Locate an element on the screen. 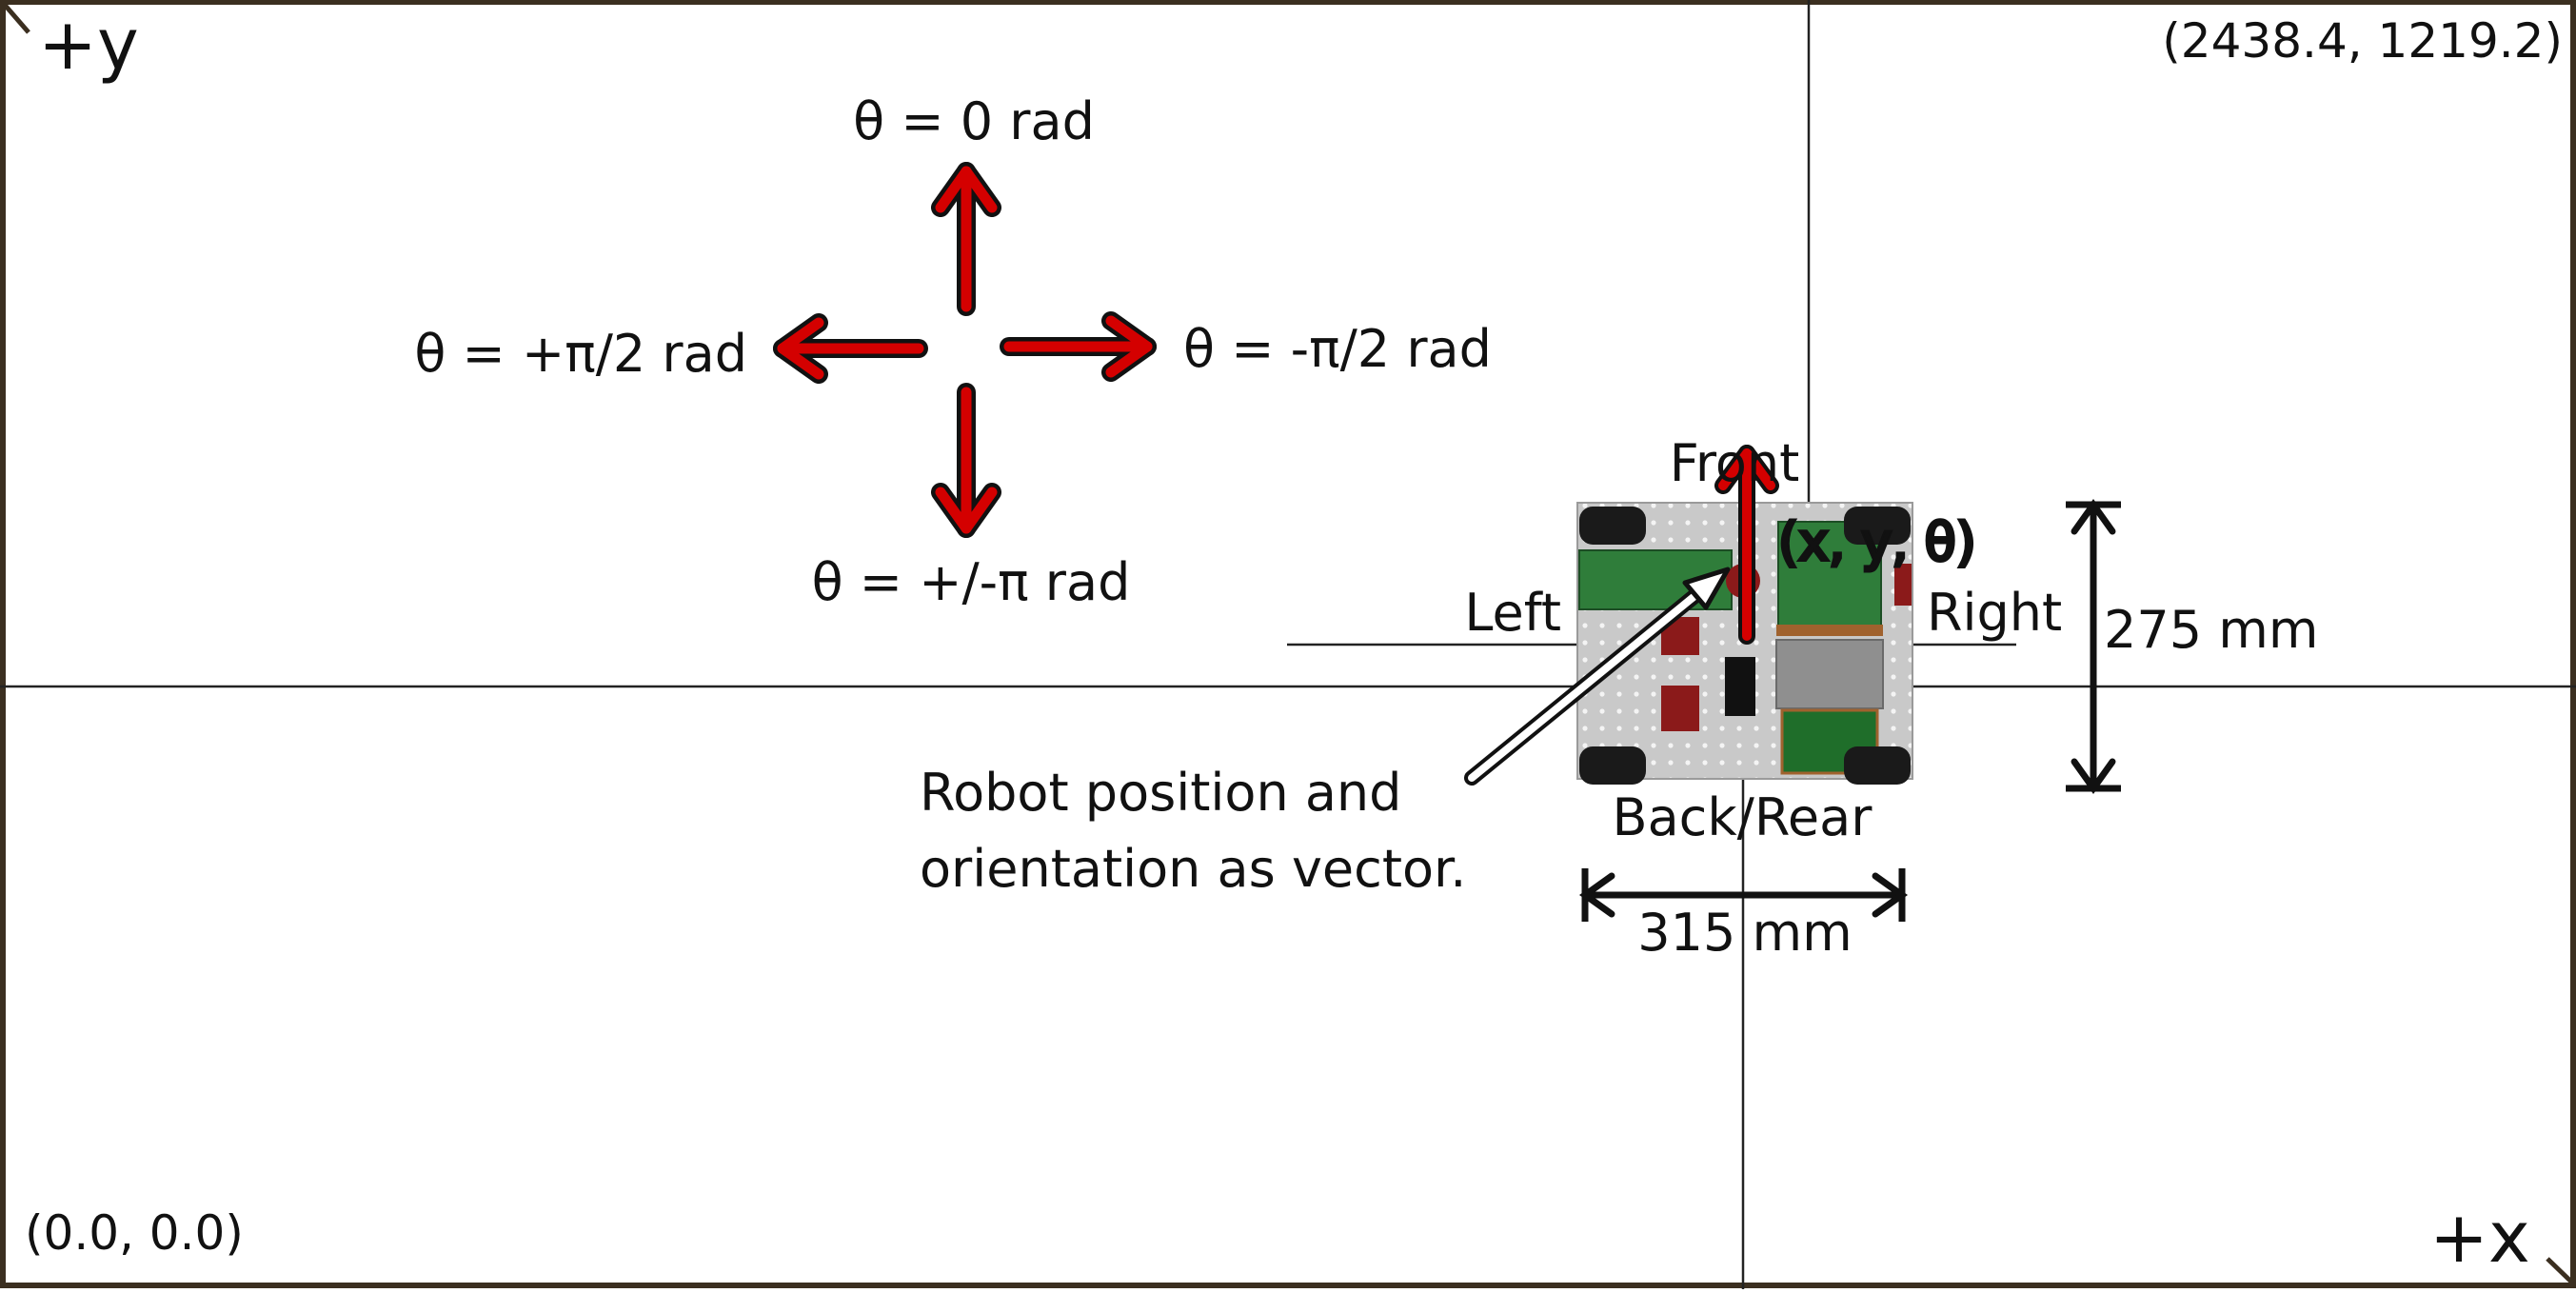 The image size is (2576, 1293). robot-pose-label: (x, y, θ) is located at coordinates (1877, 542).